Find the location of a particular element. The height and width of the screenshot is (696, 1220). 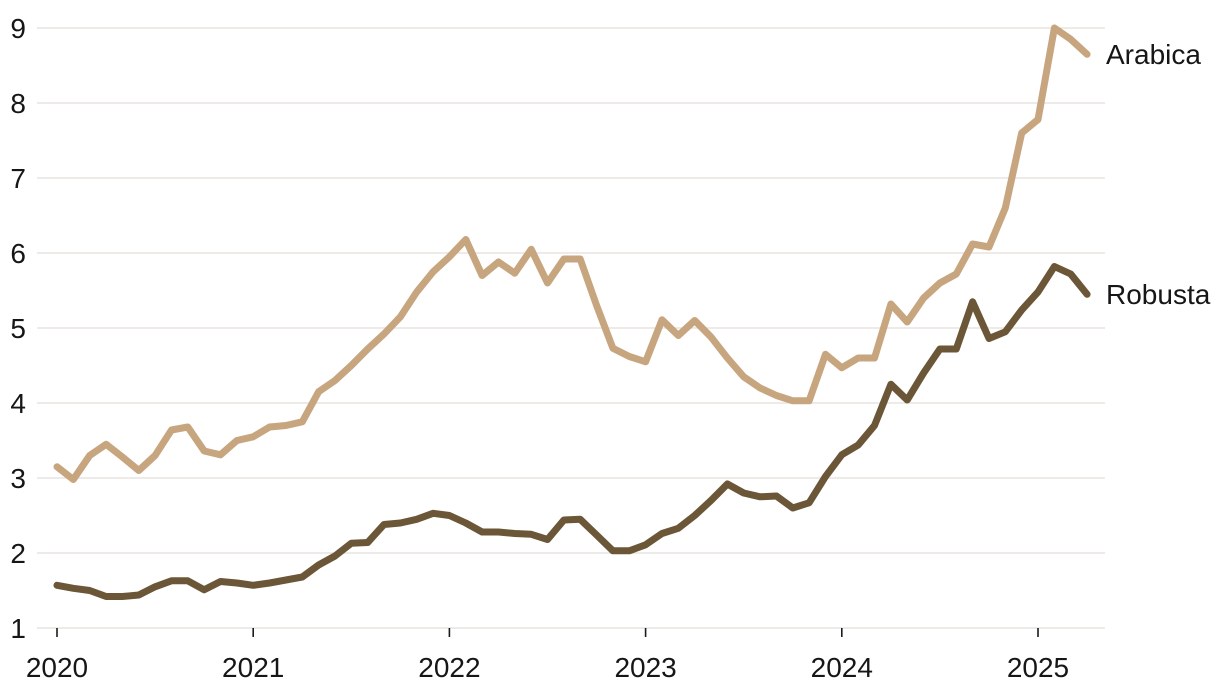

y-tick-label-1: 1 is located at coordinates (18, 628).